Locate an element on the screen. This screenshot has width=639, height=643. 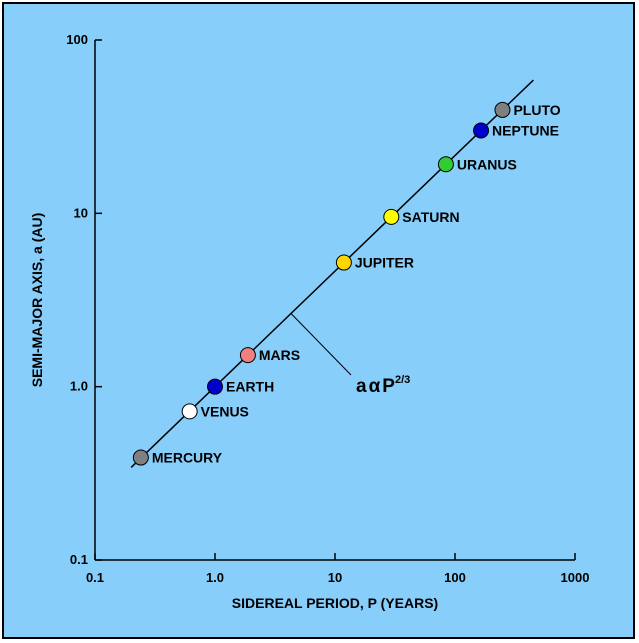
y-tick-label: 100 is located at coordinates (77, 39).